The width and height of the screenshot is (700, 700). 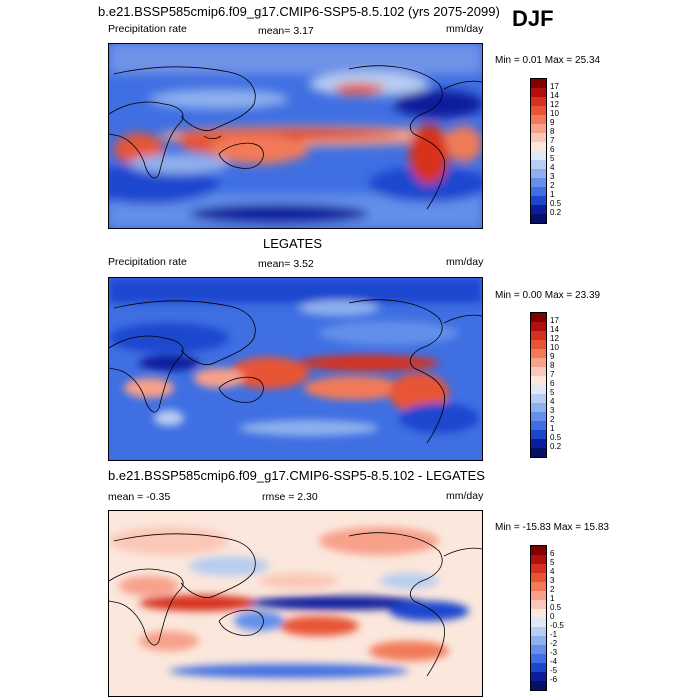 What do you see at coordinates (554, 643) in the screenshot?
I see `panel3-colorbar-label: -2` at bounding box center [554, 643].